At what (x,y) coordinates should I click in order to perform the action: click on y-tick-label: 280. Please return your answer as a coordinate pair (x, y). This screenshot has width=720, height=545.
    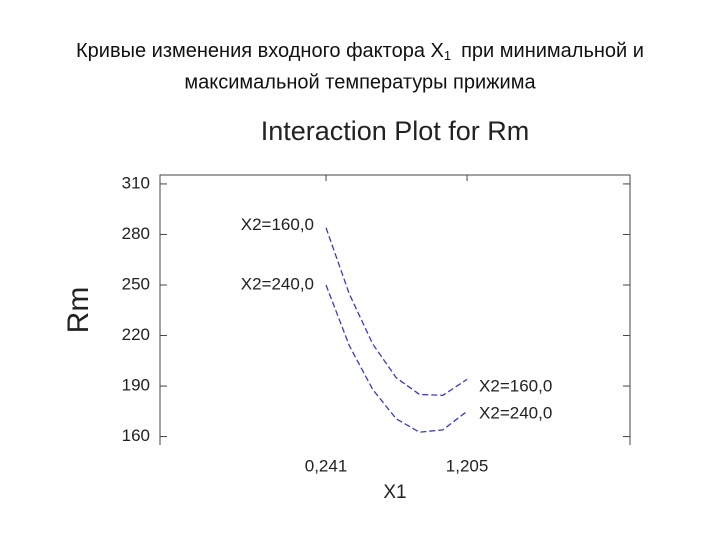
    Looking at the image, I should click on (136, 233).